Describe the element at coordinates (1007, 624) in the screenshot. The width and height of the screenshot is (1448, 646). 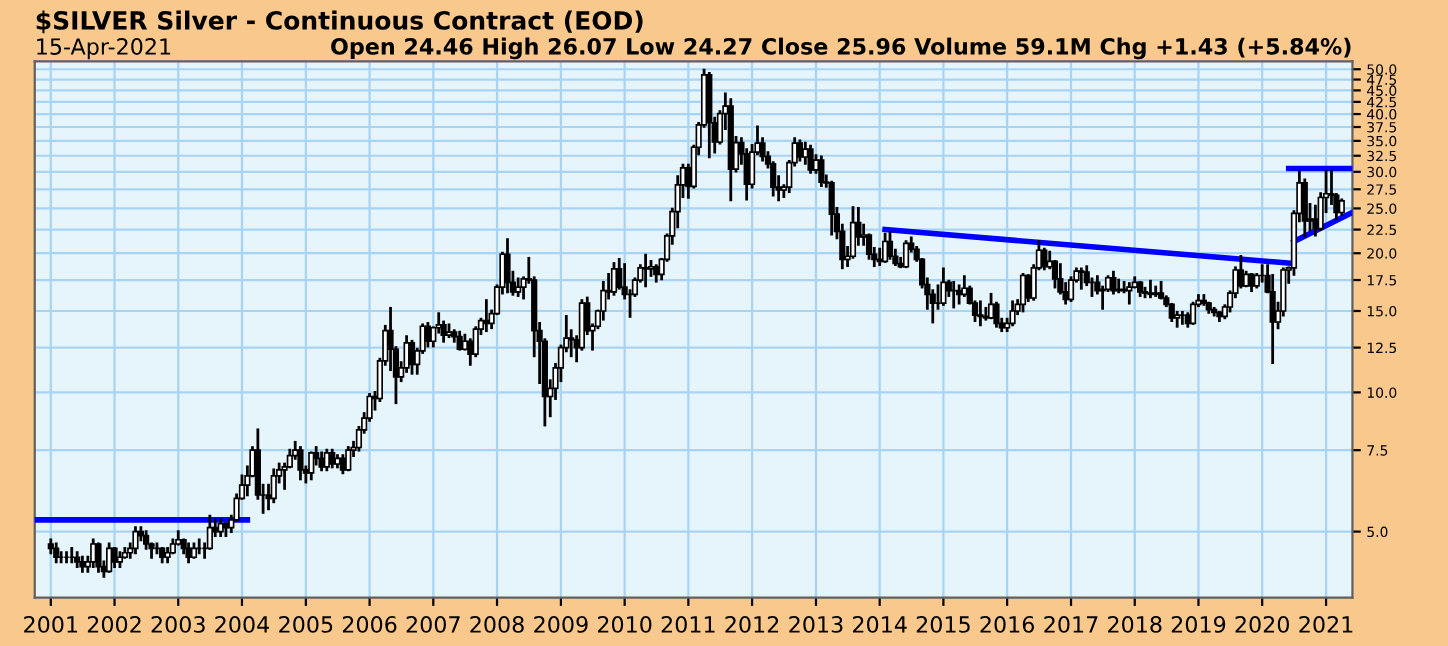
I see `x-tick-label: 2016` at that location.